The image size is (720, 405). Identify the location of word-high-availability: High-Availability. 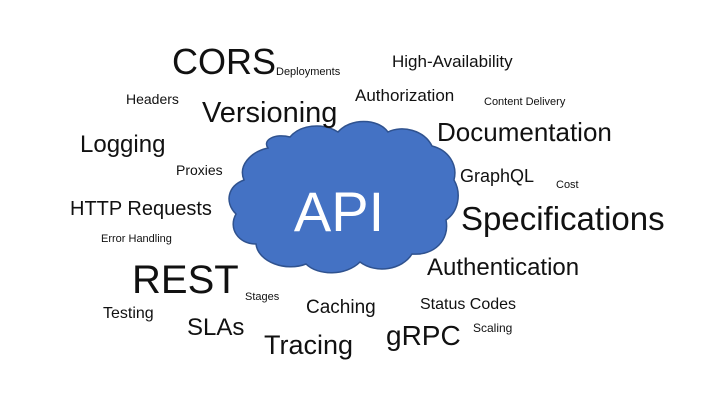
(452, 61).